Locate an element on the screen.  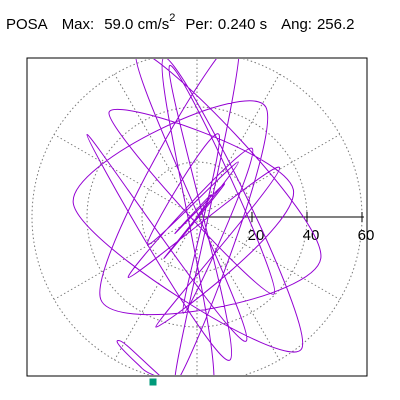
angle-label: Ang: is located at coordinates (296, 24).